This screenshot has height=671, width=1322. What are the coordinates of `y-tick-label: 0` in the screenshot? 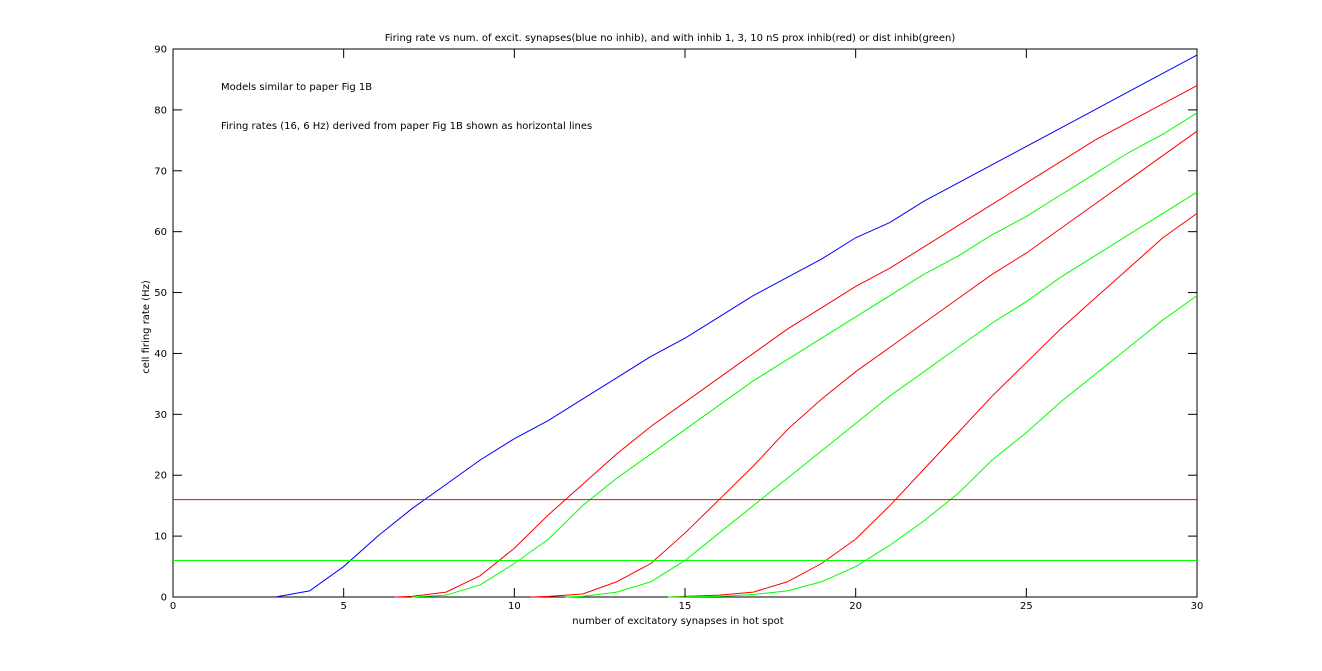 It's located at (164, 598).